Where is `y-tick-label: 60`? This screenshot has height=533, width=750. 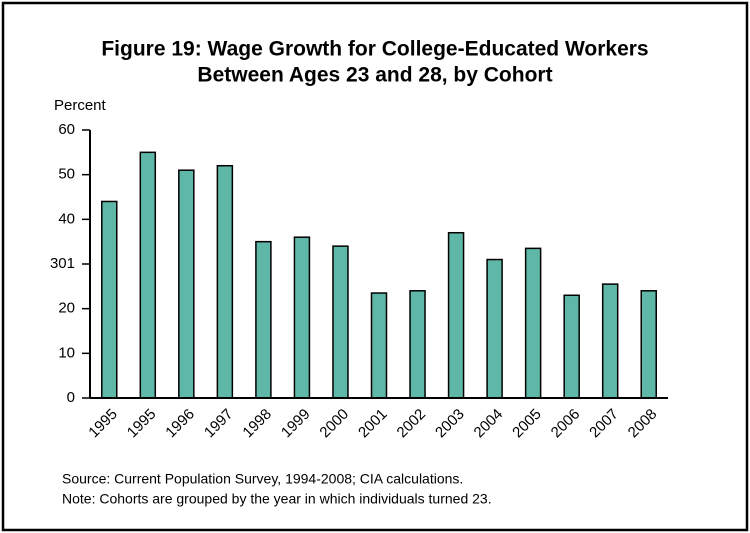
y-tick-label: 60 is located at coordinates (66, 129).